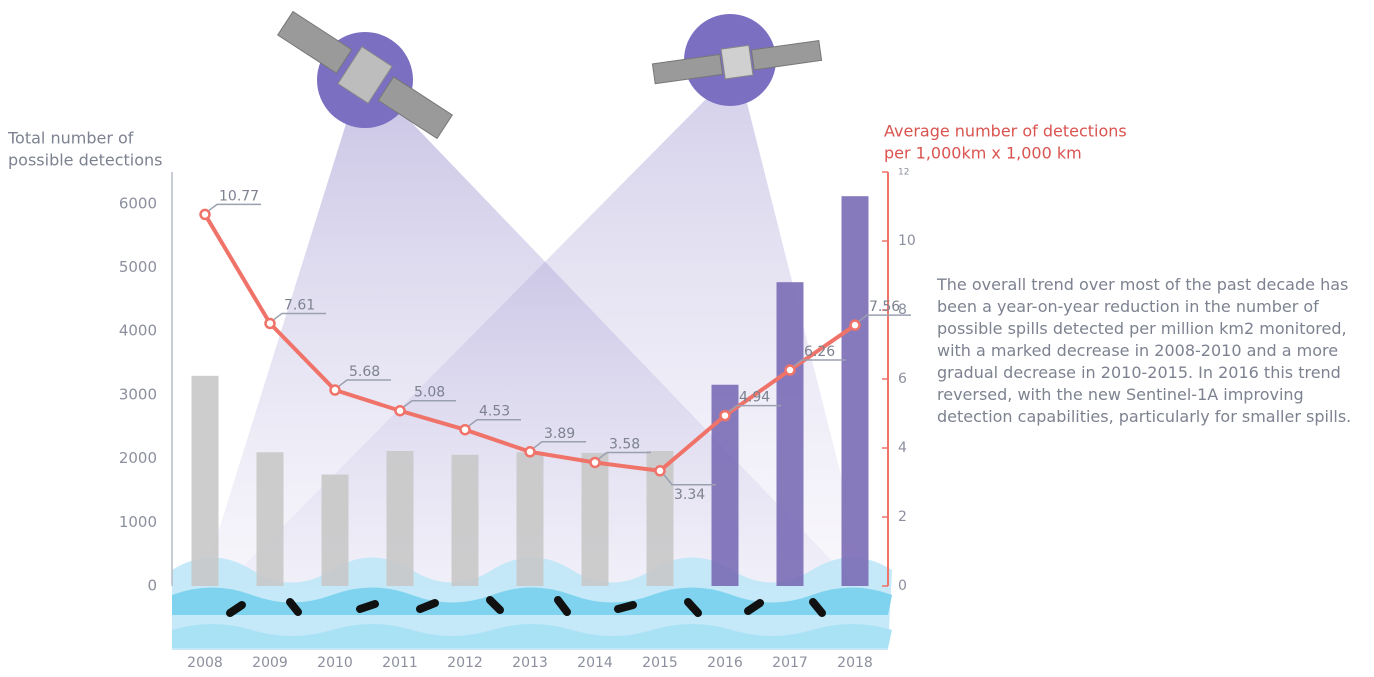  Describe the element at coordinates (239, 196) in the screenshot. I see `data-label: 10.77` at that location.